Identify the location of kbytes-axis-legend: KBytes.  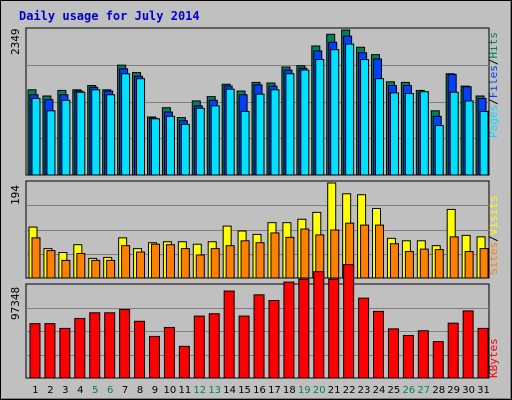
(493, 358).